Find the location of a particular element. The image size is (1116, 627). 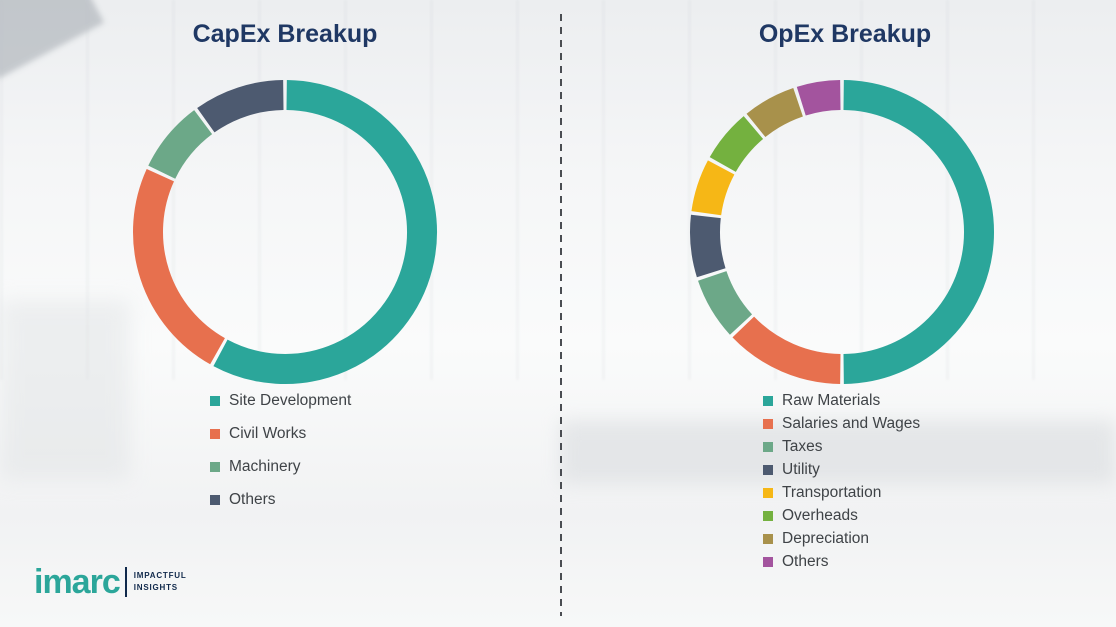

legend-label: Taxes is located at coordinates (802, 446).